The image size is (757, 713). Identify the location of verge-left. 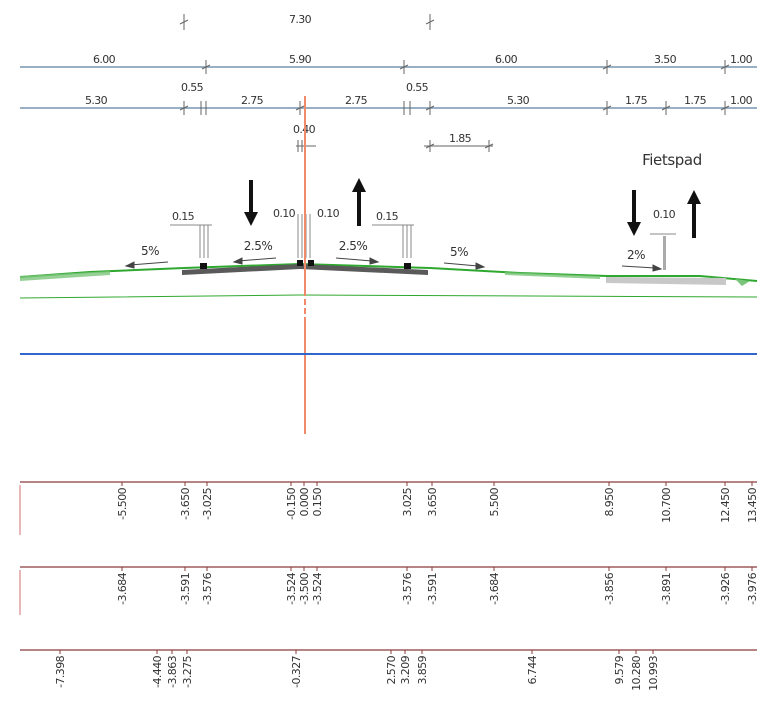
(65, 276).